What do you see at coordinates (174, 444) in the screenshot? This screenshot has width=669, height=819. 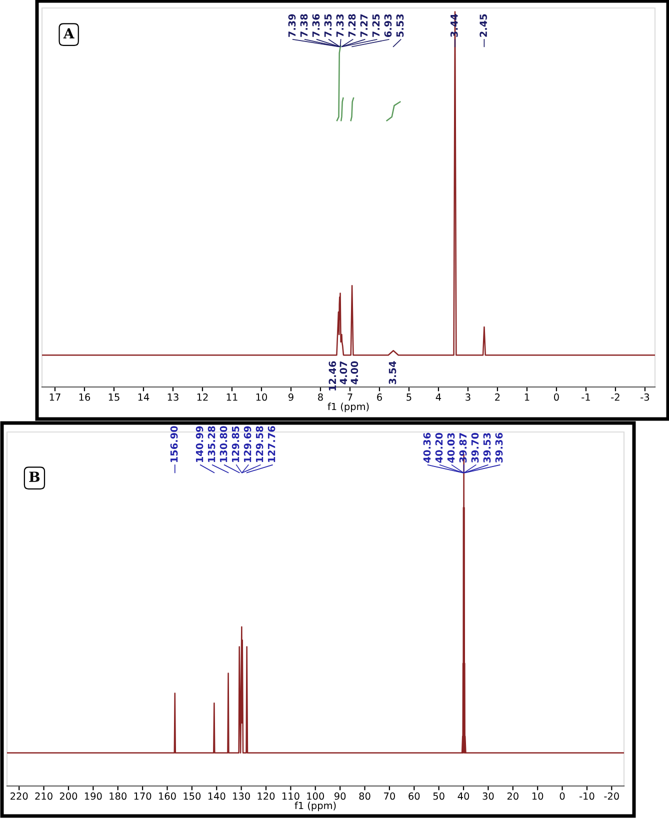 I see `annotation: 156.90` at bounding box center [174, 444].